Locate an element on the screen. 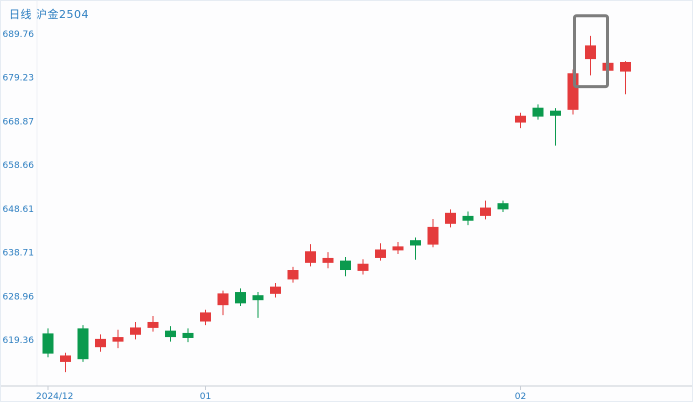 Image resolution: width=693 pixels, height=402 pixels. y-tick-label: 679.23 is located at coordinates (19, 79).